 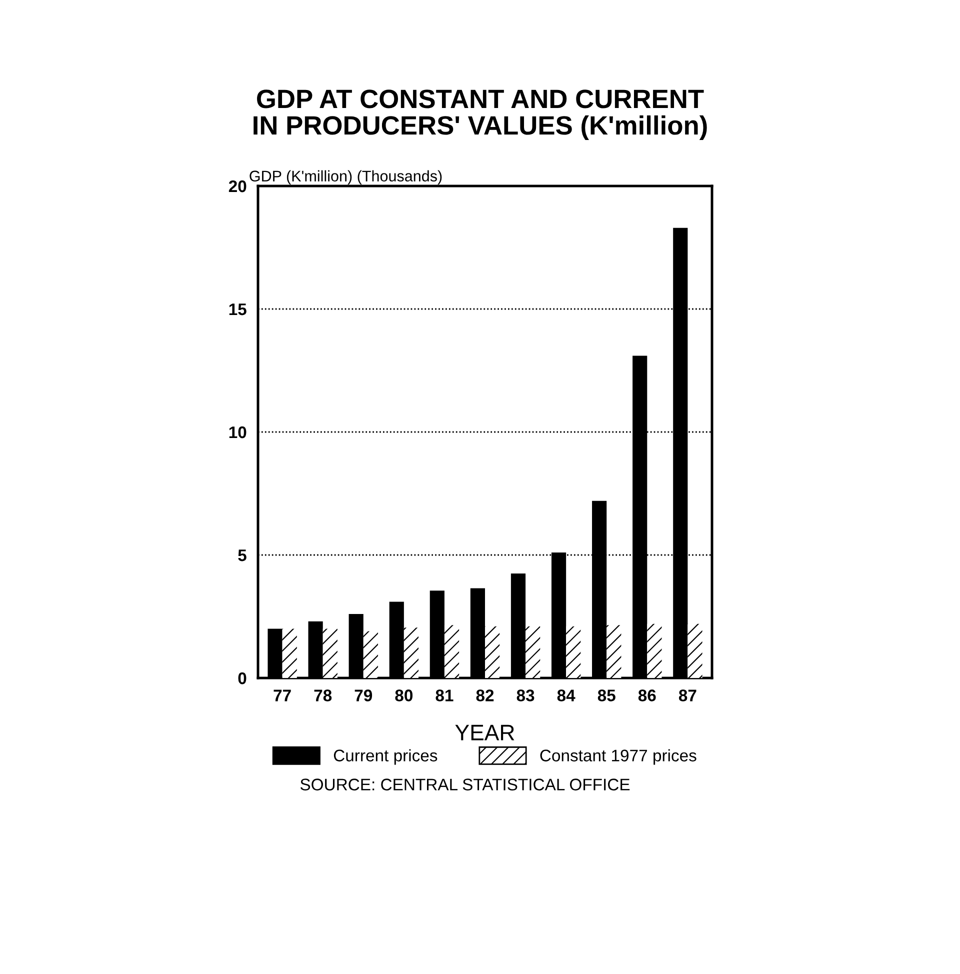 What do you see at coordinates (282, 696) in the screenshot?
I see `x-tick-label: 77` at bounding box center [282, 696].